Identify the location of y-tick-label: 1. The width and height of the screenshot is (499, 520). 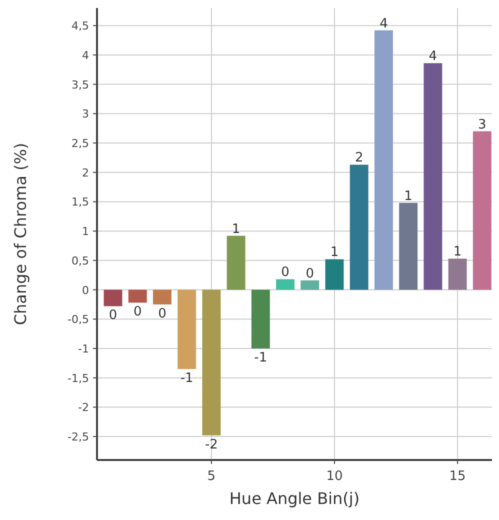
(85, 231).